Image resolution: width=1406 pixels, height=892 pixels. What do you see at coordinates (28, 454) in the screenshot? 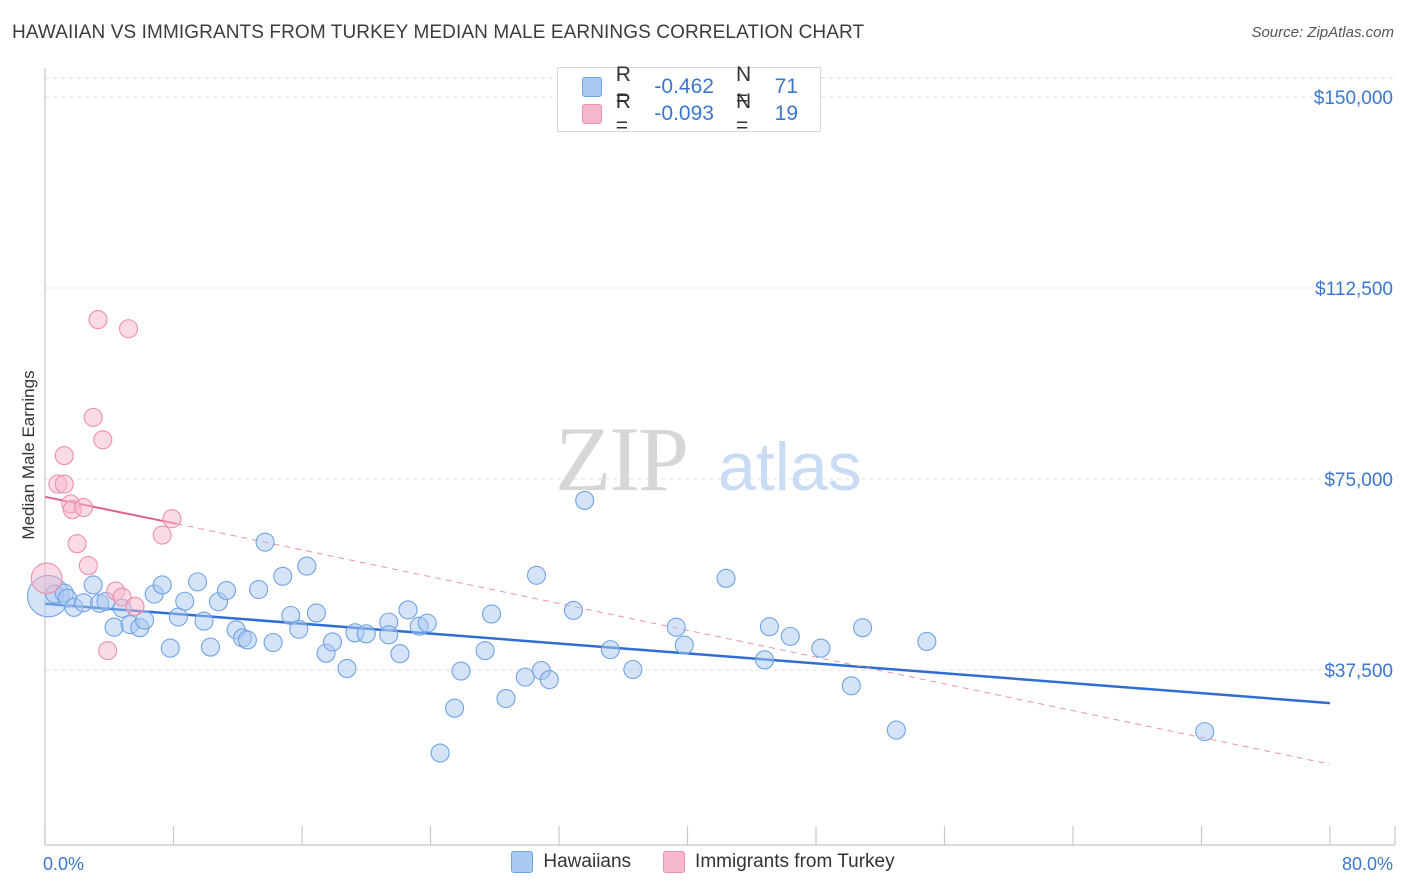
I see `y-axis-label: Median Male Earnings` at bounding box center [28, 454].